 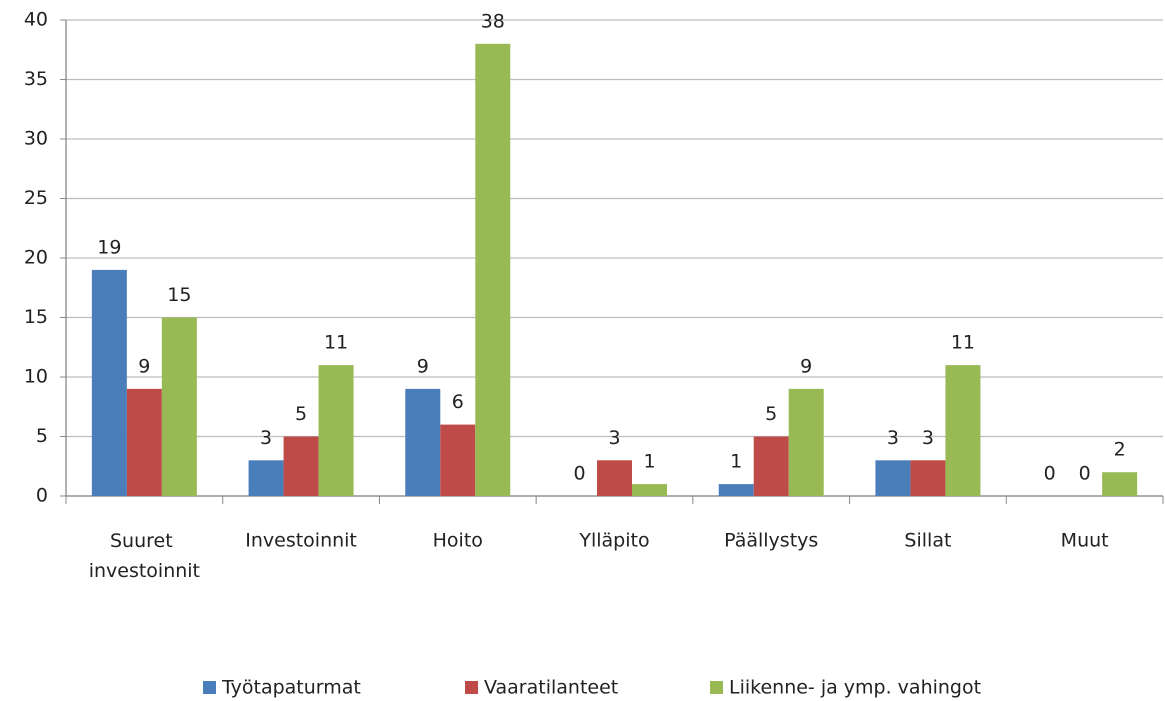 I want to click on data-label: 2, so click(x=1120, y=450).